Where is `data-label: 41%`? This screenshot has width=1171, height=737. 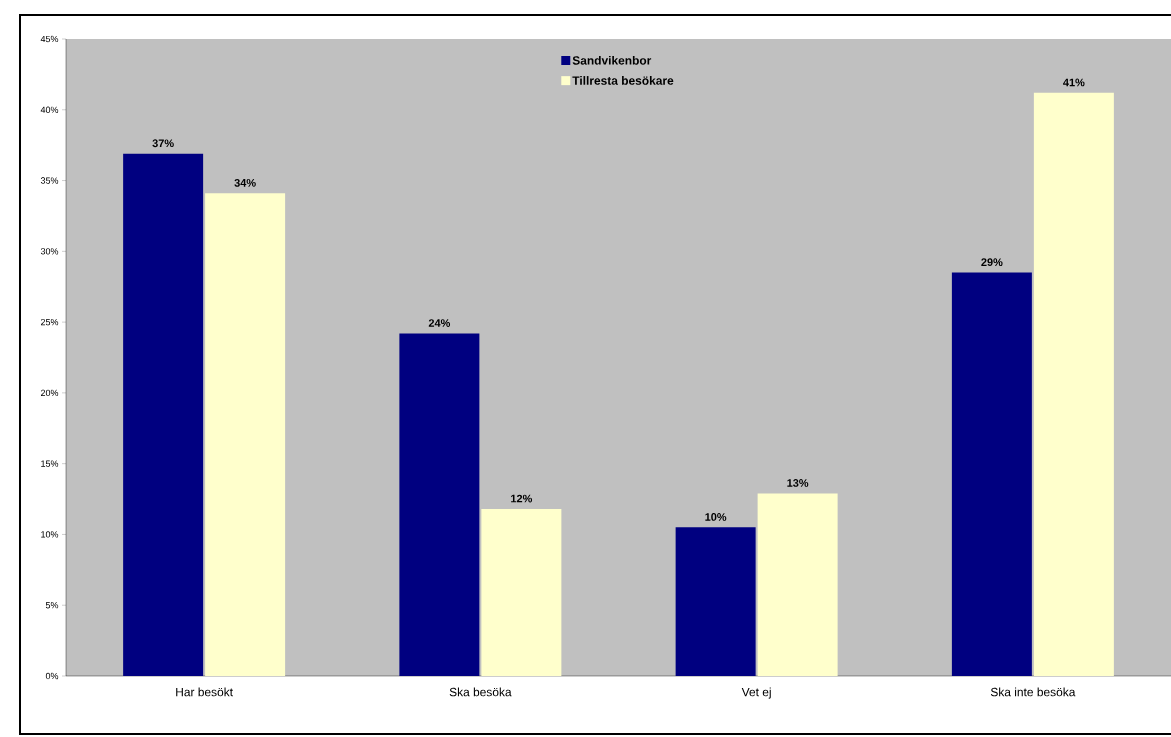 data-label: 41% is located at coordinates (1074, 82).